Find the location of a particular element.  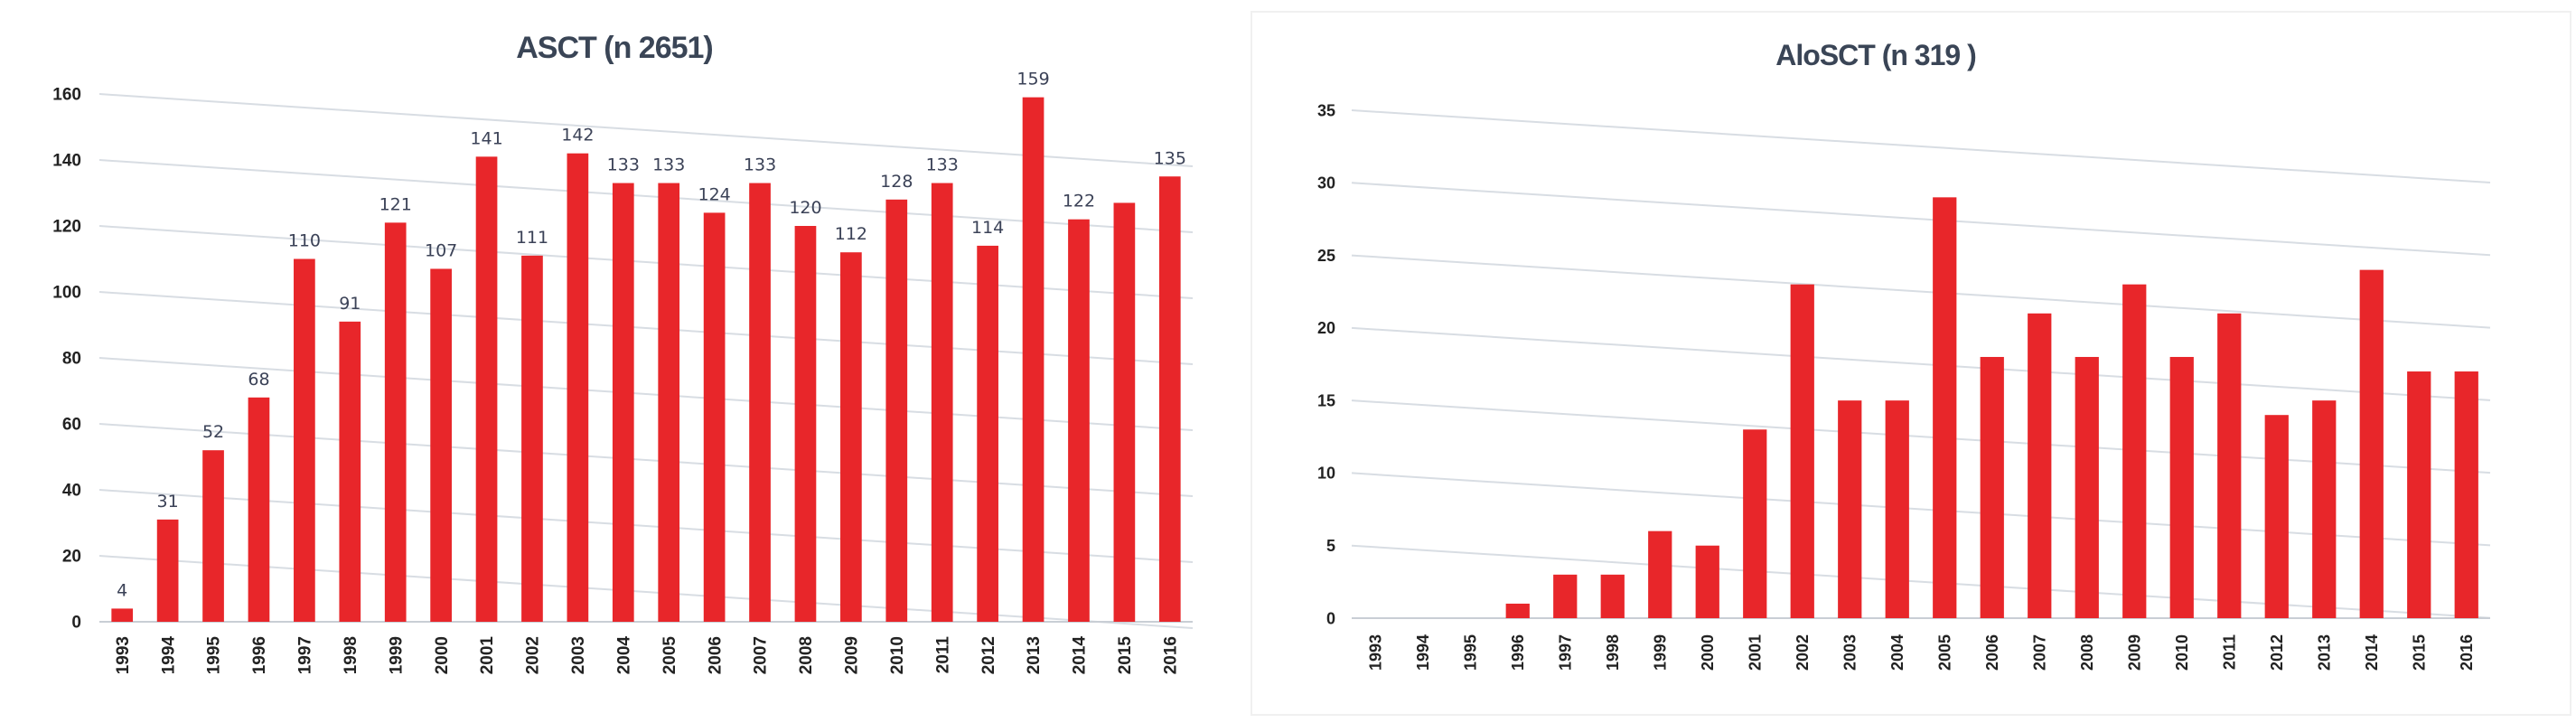

chart-1-bar-1997 is located at coordinates (1565, 596).